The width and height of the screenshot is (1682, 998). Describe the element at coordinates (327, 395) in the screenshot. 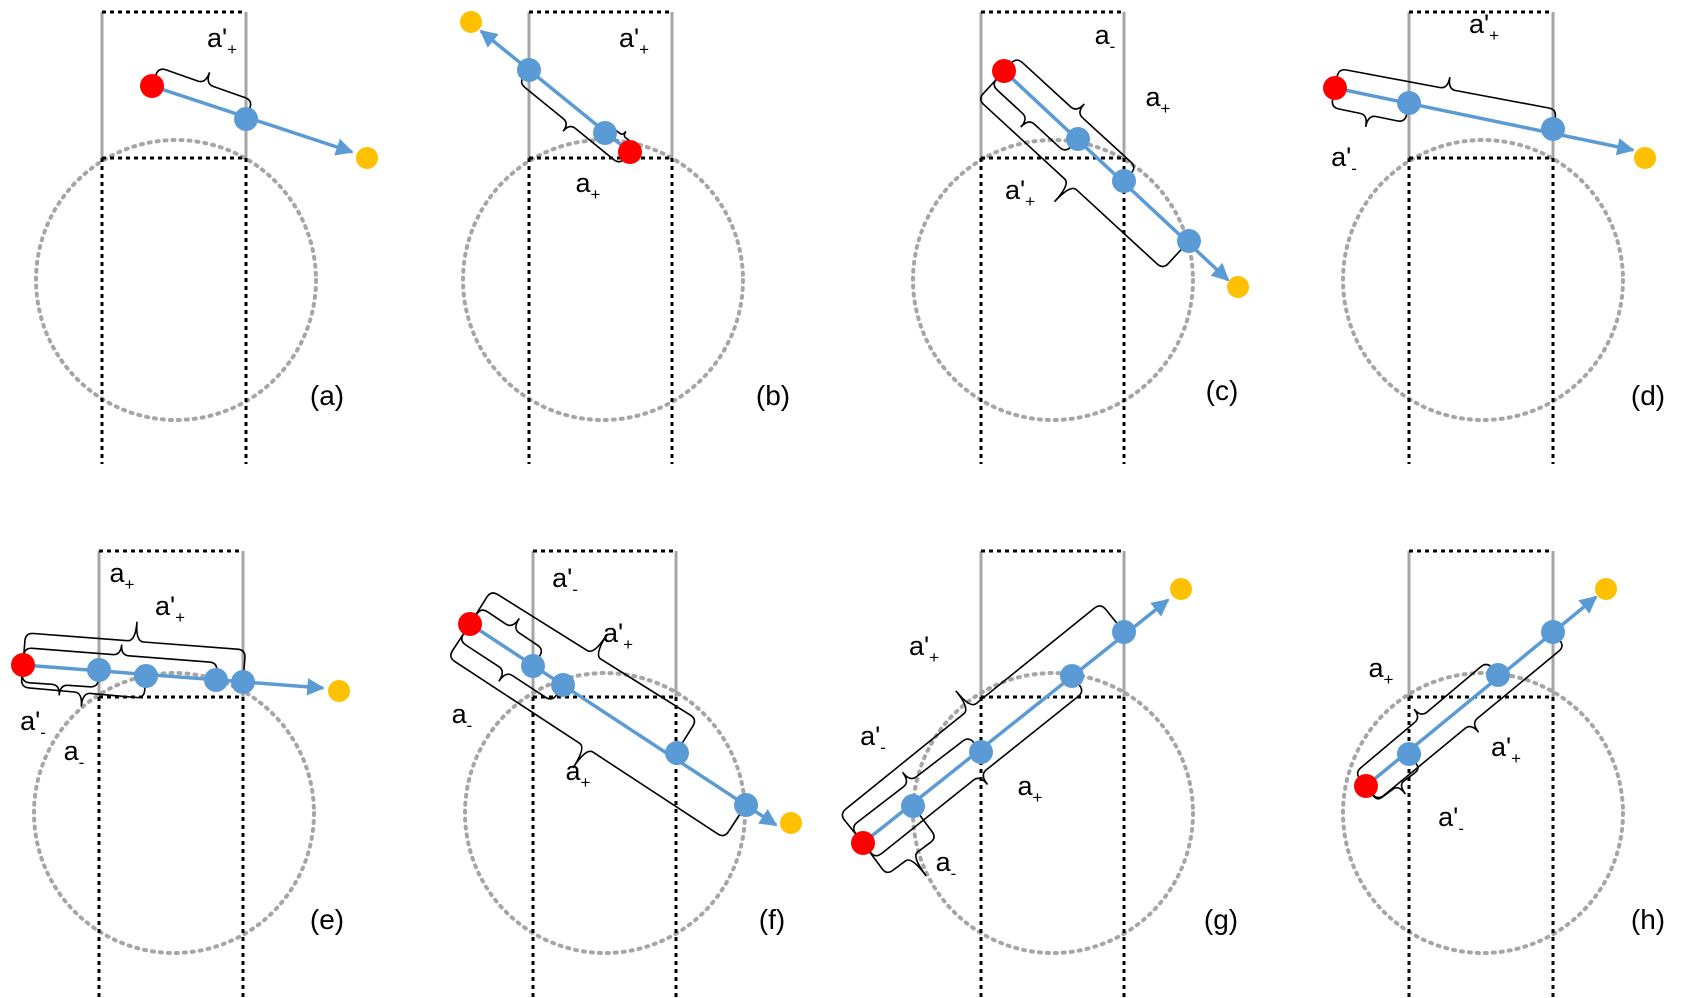

I see `panel-caption: (a)` at that location.